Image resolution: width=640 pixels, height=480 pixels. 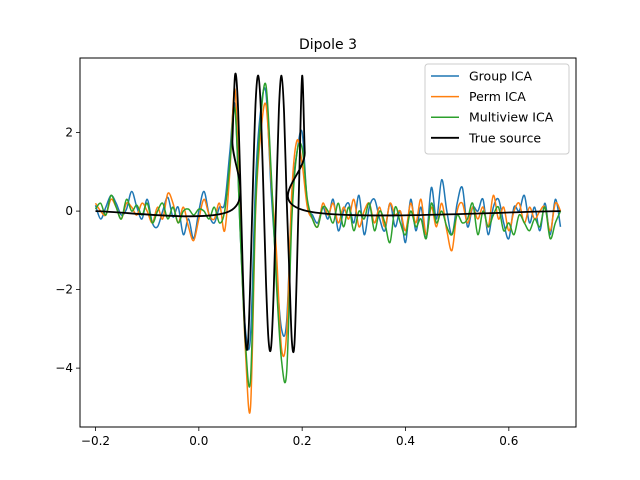 I want to click on legend-box, so click(x=497, y=109).